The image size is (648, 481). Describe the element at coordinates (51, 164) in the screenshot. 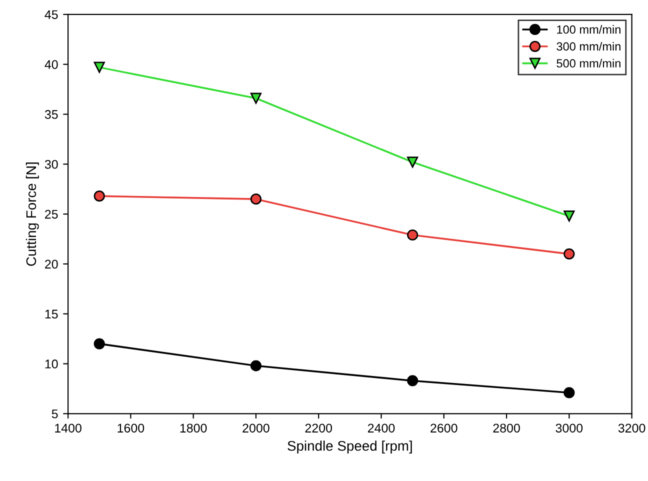

I see `y-tick-label: 30` at that location.